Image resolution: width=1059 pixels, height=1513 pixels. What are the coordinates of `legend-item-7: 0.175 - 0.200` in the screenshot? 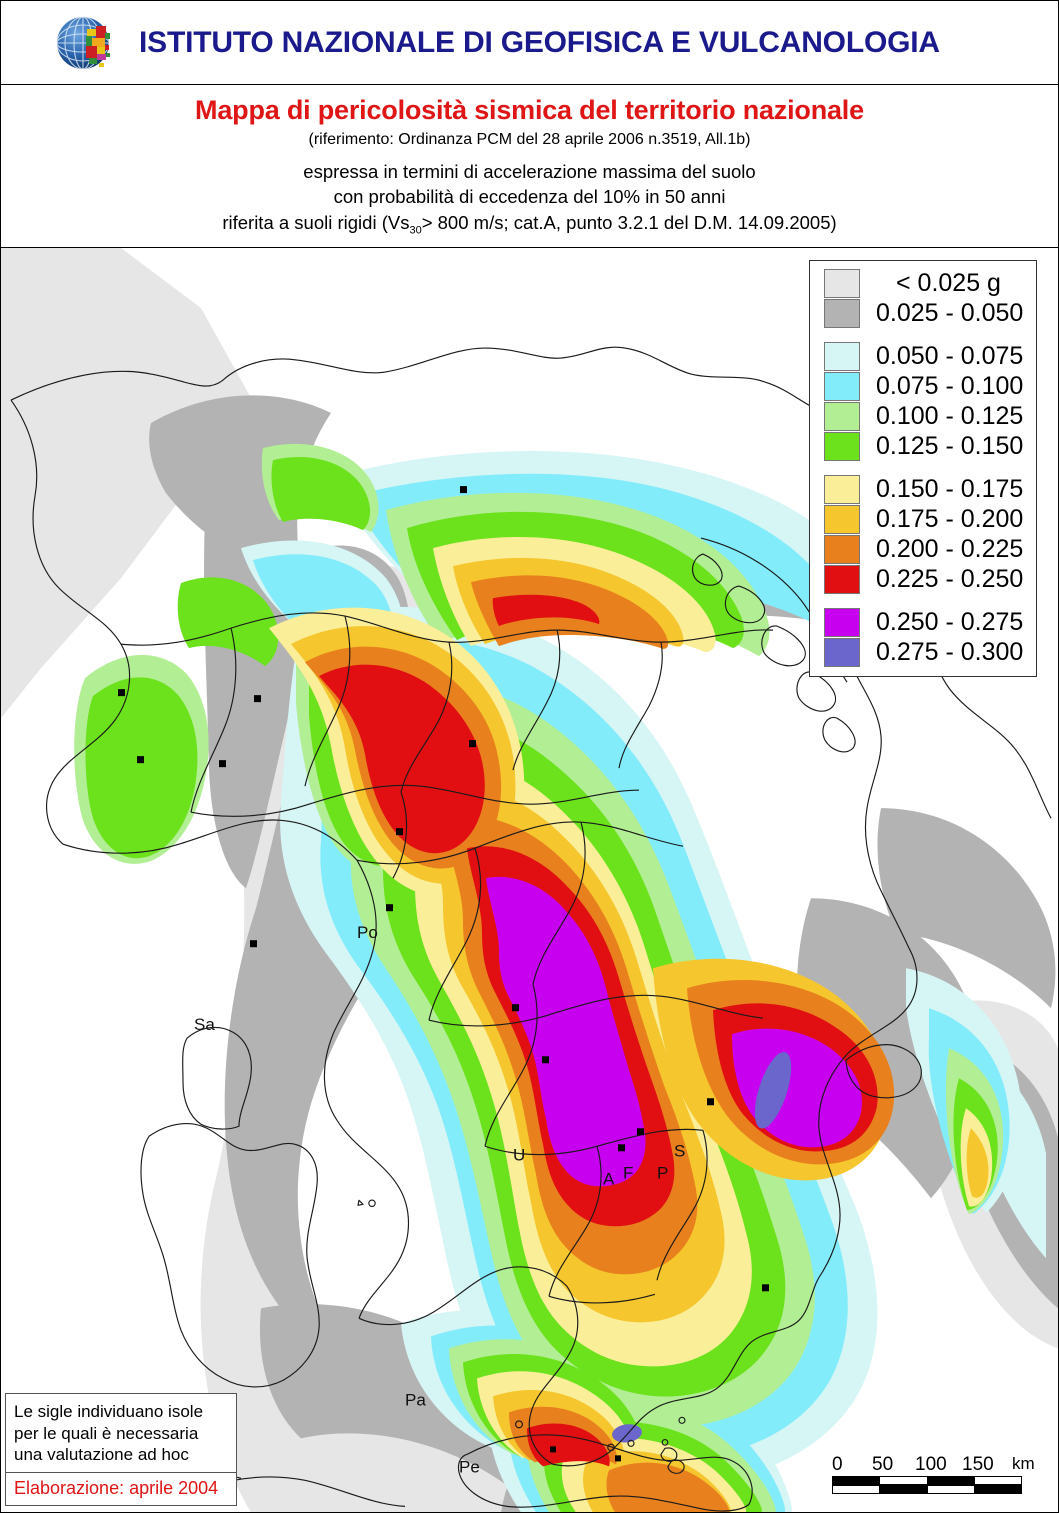 It's located at (930, 520).